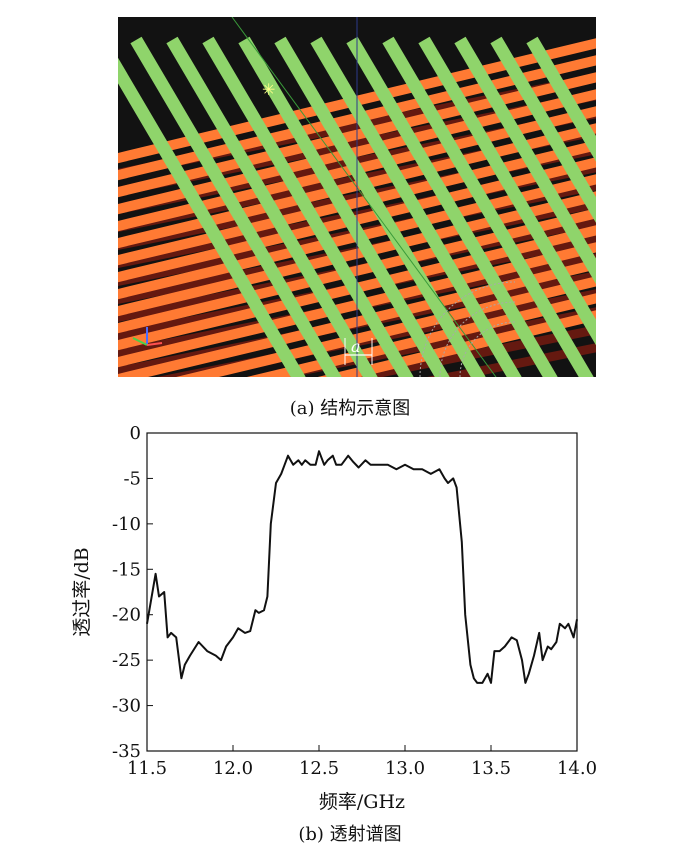  What do you see at coordinates (135, 433) in the screenshot?
I see `y-tick-label: 0` at bounding box center [135, 433].